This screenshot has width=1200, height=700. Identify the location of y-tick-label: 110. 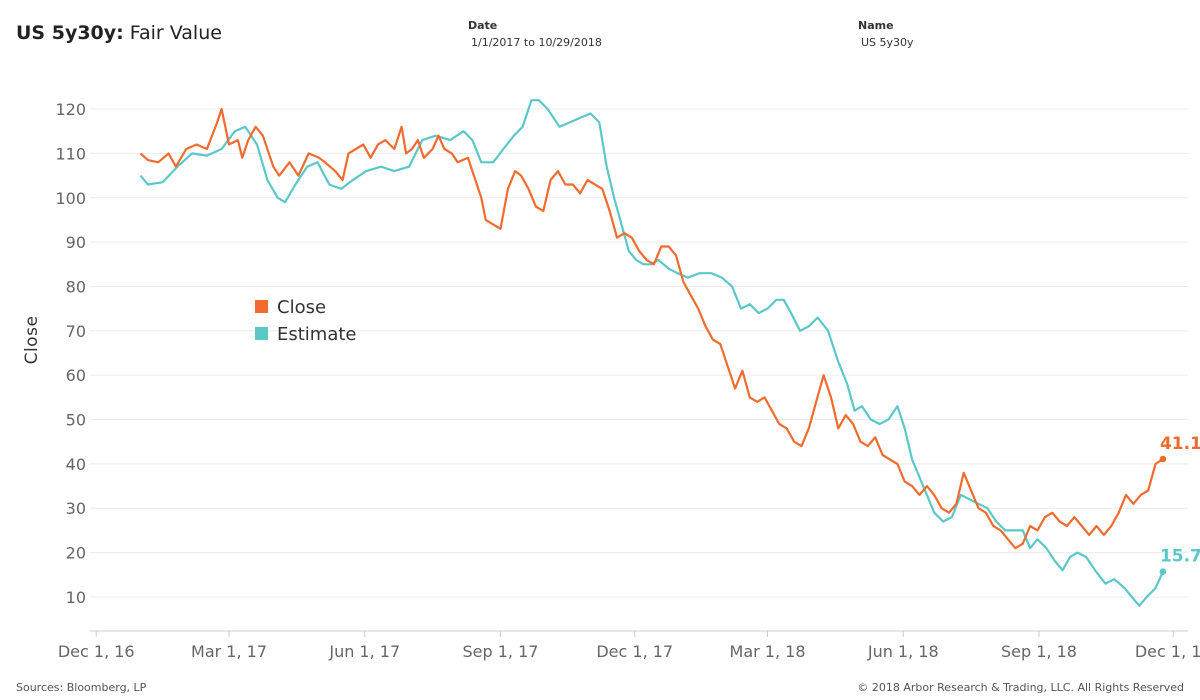
(70, 153).